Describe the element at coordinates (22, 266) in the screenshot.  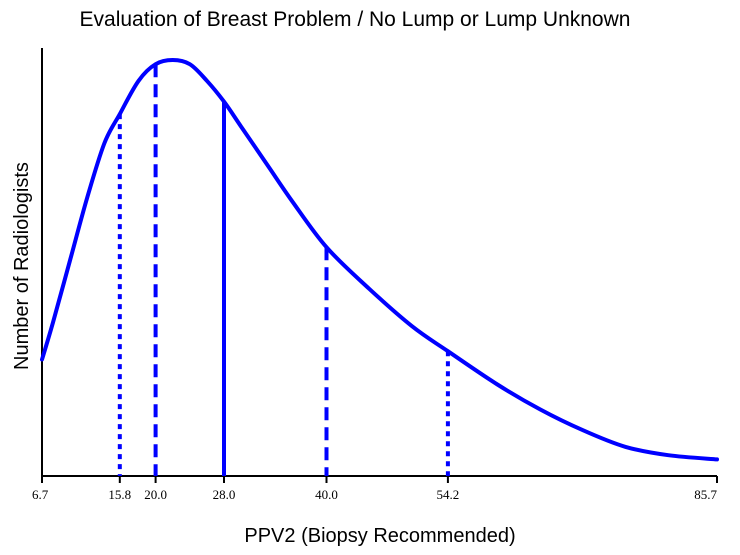
I see `y-axis-label: Number of Radiologists` at that location.